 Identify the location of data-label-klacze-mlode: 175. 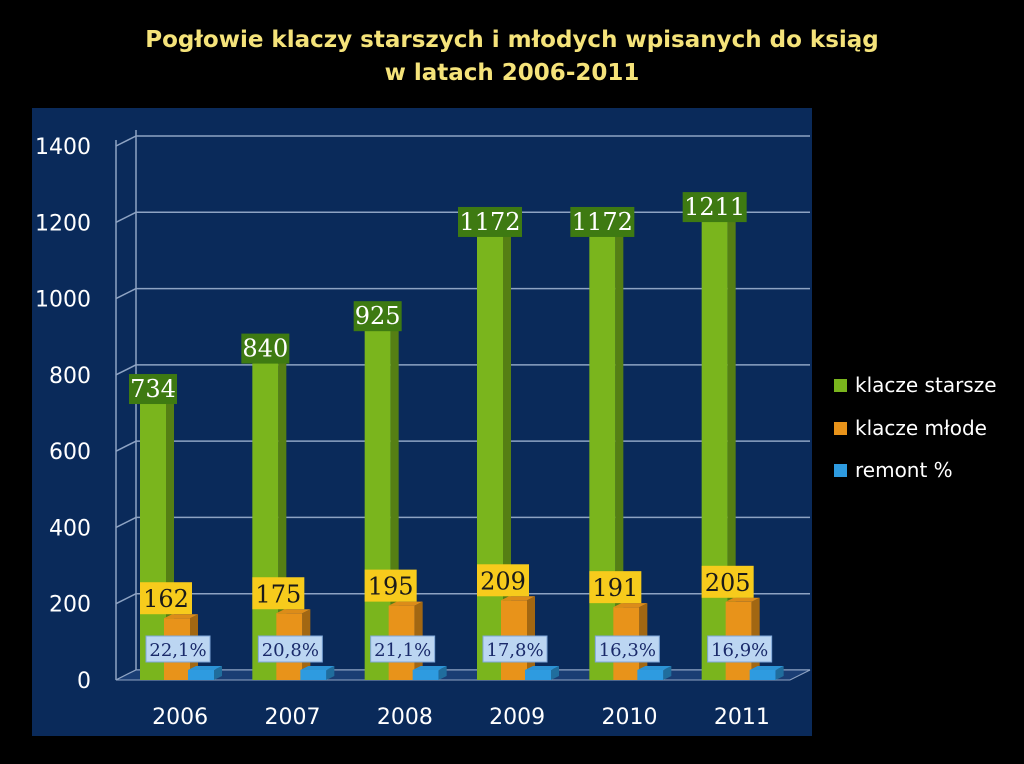
(278, 593).